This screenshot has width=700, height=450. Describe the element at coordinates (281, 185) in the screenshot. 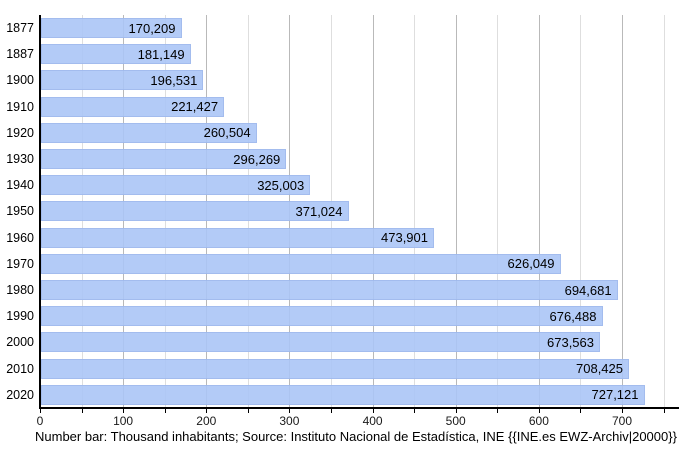

I see `bar-value-label: 325,003` at that location.